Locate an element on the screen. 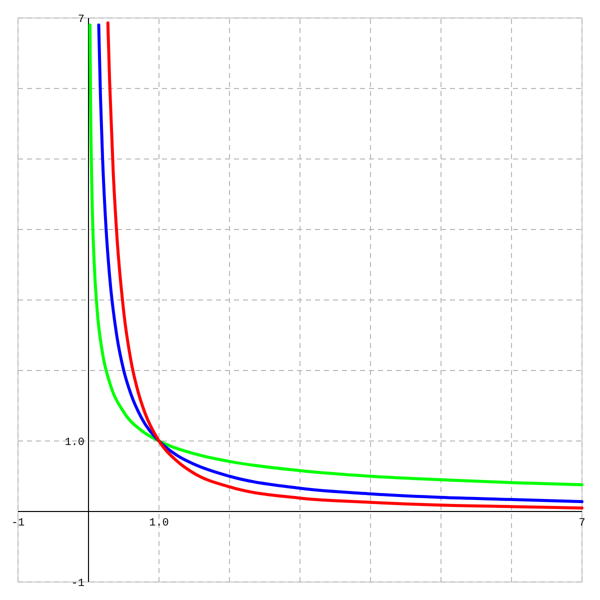 The height and width of the screenshot is (600, 600). y-tick-label: 1.0 is located at coordinates (74, 442).